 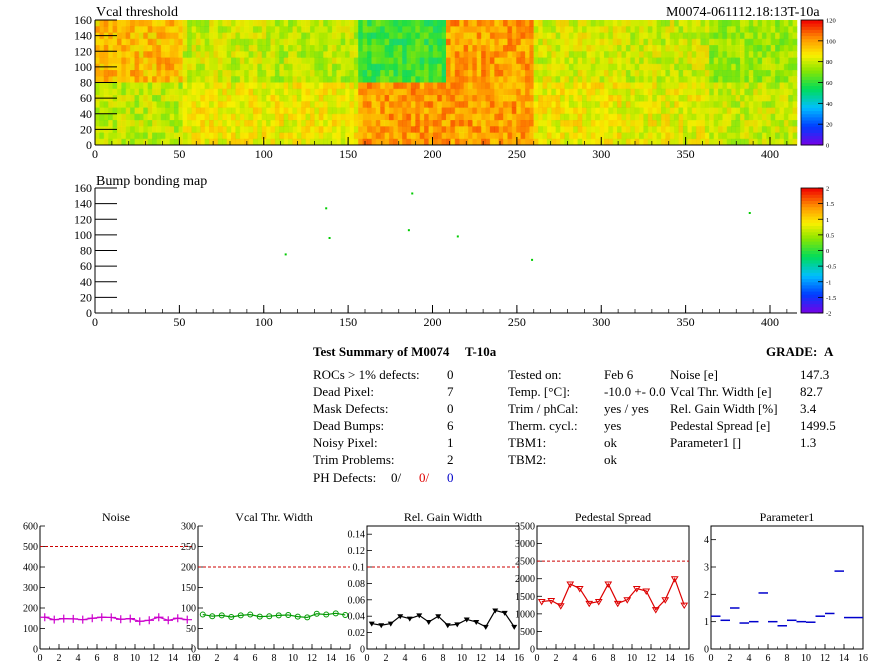 I want to click on data-point, so click(x=269, y=616).